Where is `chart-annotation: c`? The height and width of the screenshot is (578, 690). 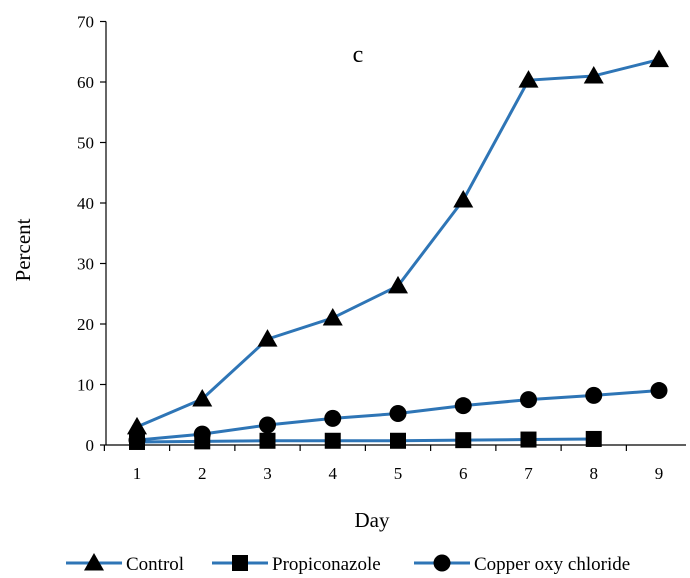
chart-annotation: c is located at coordinates (358, 55).